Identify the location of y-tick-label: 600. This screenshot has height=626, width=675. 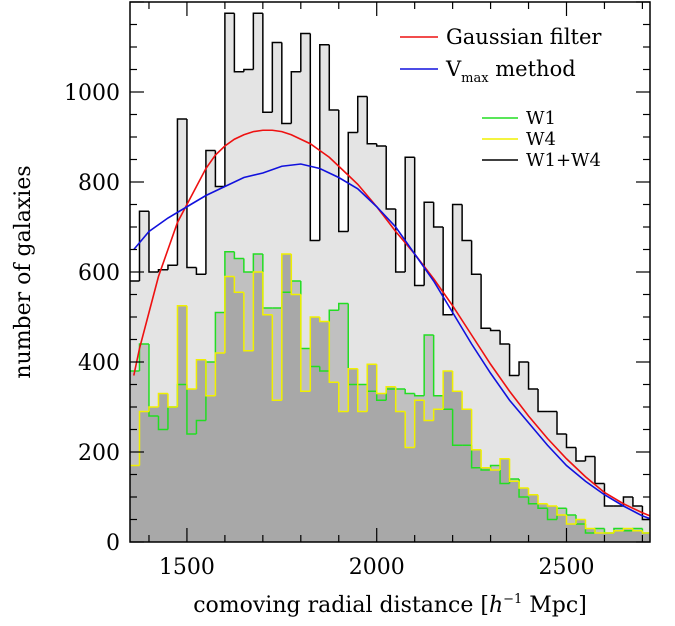
(99, 273).